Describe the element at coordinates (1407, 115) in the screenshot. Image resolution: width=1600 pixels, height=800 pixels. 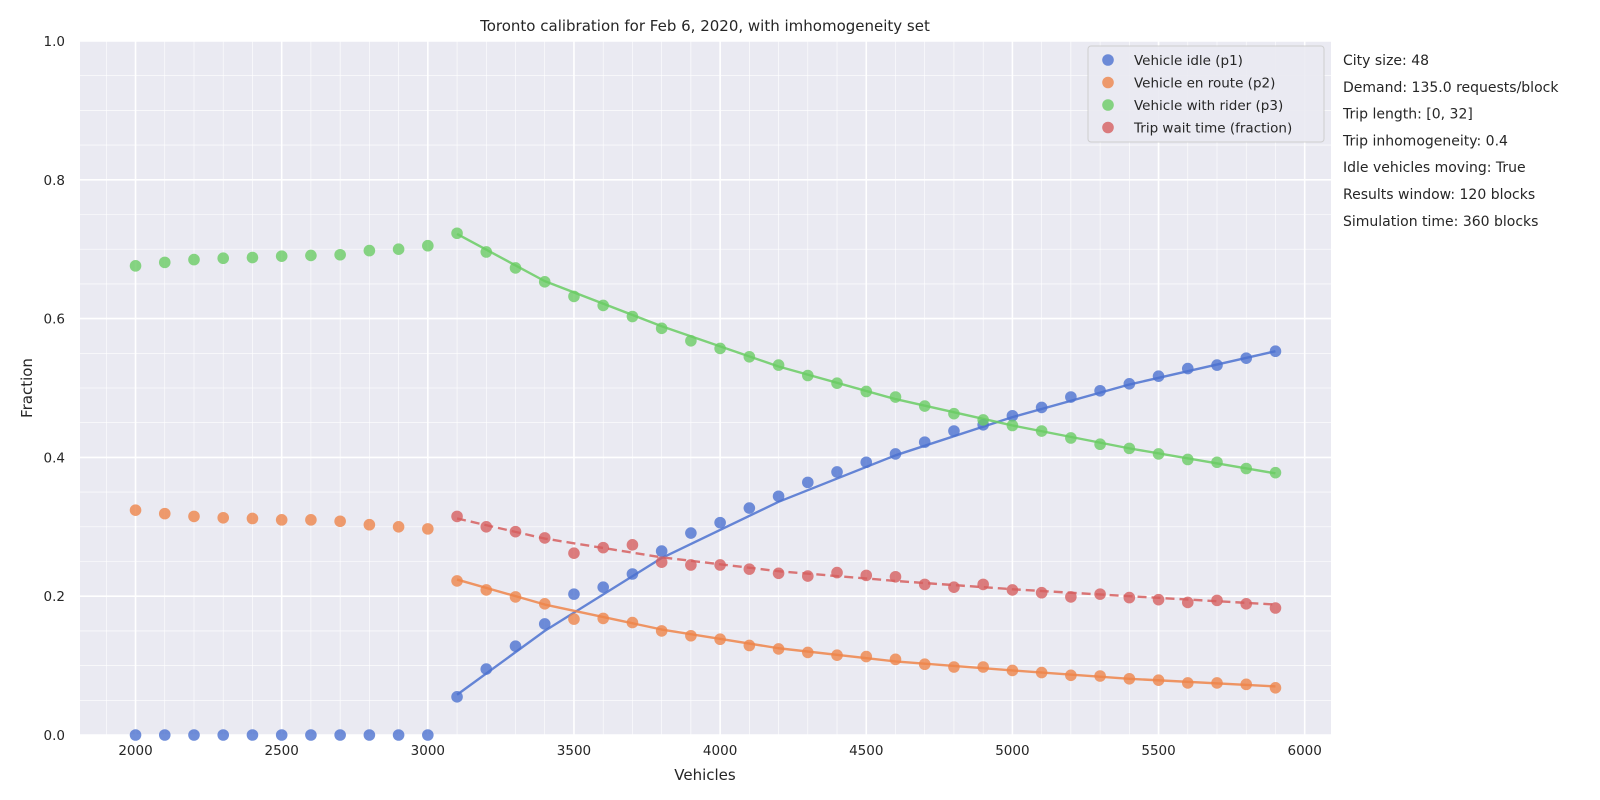
I see `info-line: Trip length: [0, 32]` at that location.